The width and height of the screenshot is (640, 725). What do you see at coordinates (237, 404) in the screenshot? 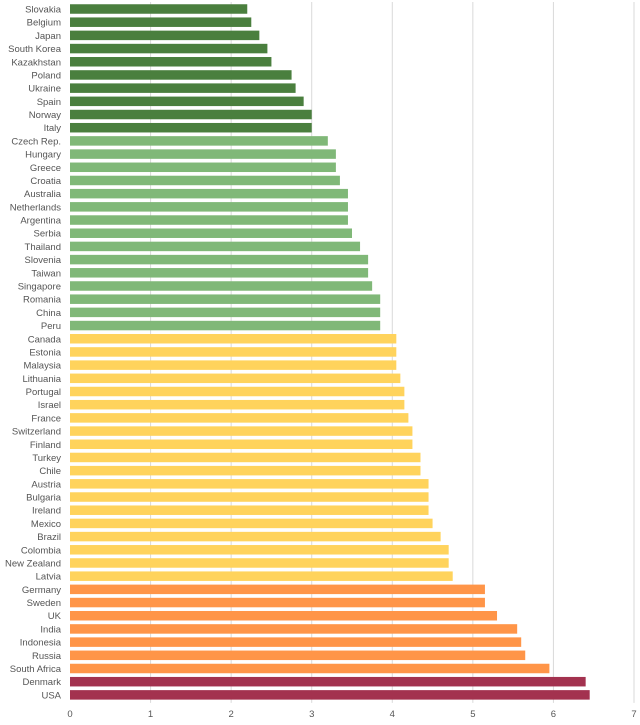
I see `bar-israel` at bounding box center [237, 404].